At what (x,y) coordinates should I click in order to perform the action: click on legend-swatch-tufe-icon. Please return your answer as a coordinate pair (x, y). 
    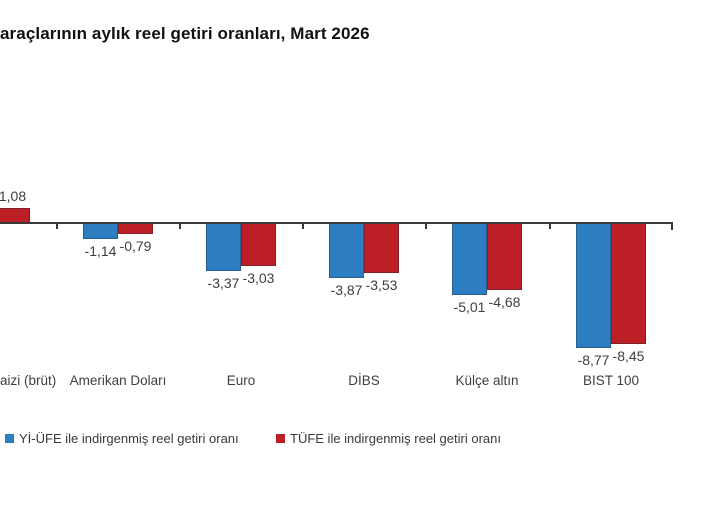
    Looking at the image, I should click on (280, 438).